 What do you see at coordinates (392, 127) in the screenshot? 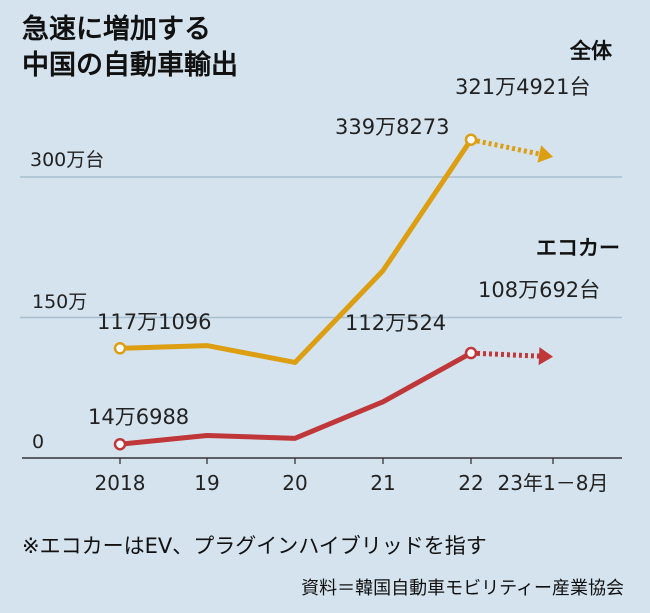
I see `data-label-0-4: 339万8273` at bounding box center [392, 127].